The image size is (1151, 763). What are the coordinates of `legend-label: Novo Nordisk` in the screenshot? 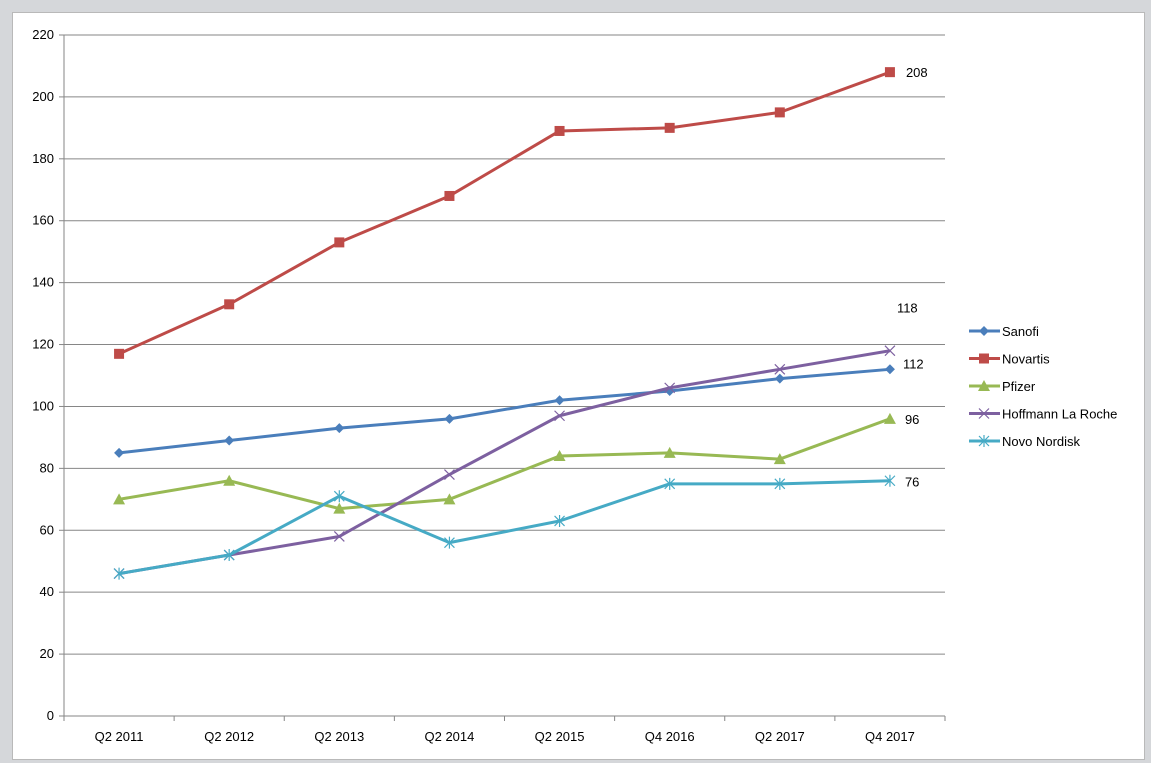 It's located at (1041, 441).